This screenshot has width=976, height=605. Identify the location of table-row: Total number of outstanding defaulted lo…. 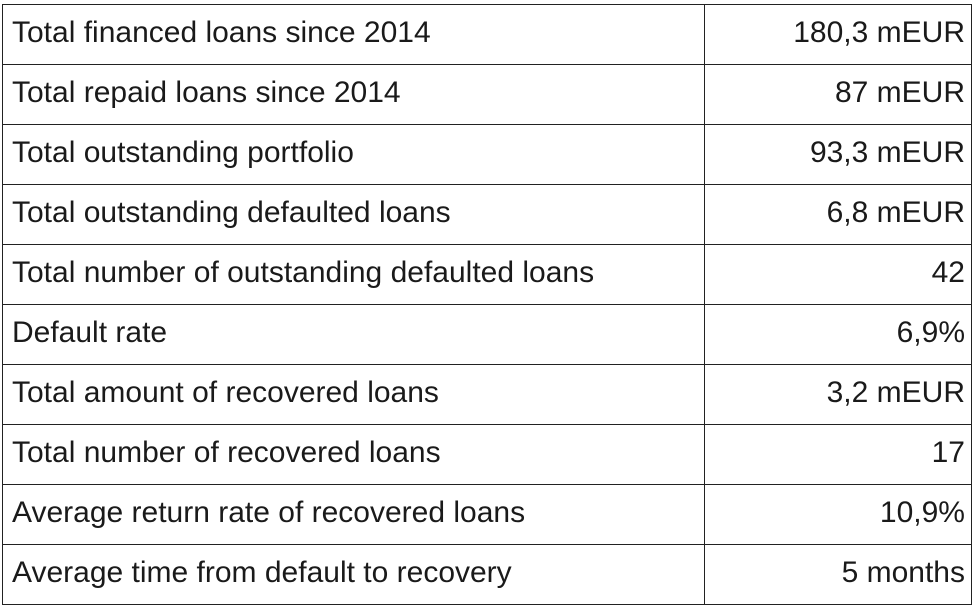
(487, 274).